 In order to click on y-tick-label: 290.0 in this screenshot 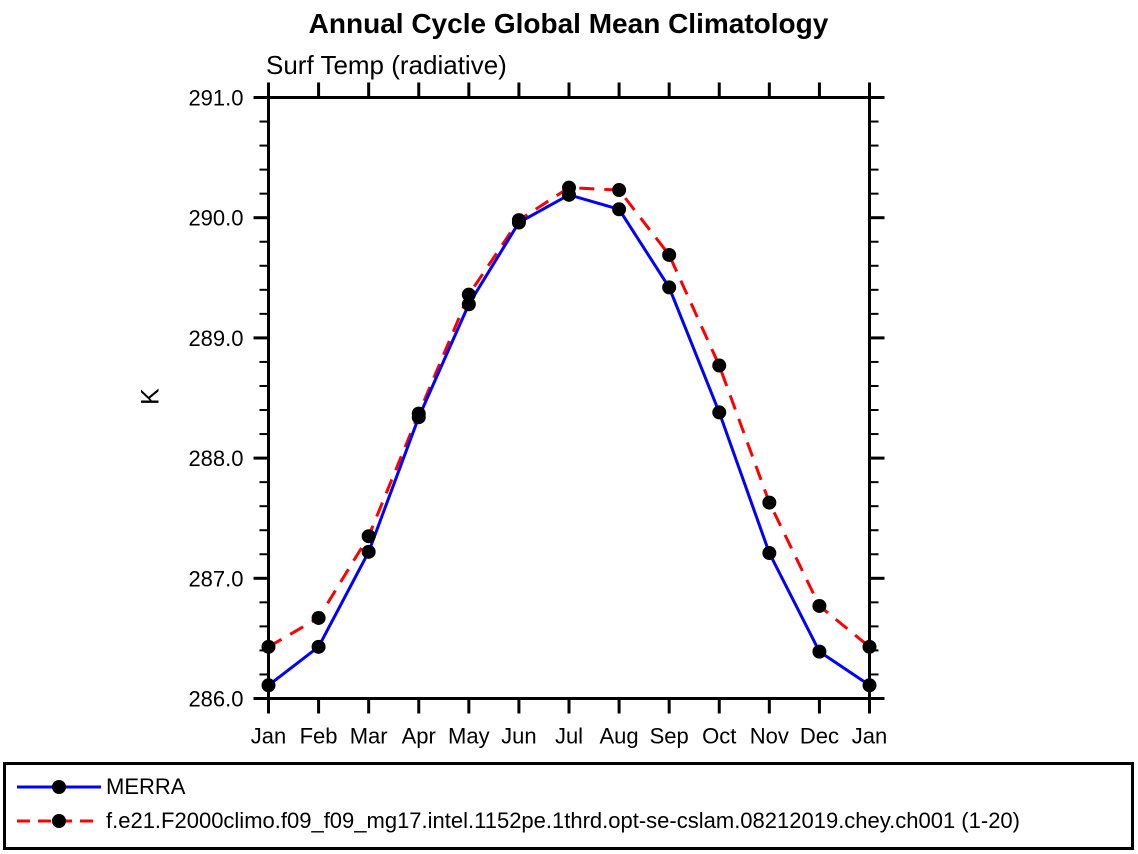, I will do `click(215, 218)`.